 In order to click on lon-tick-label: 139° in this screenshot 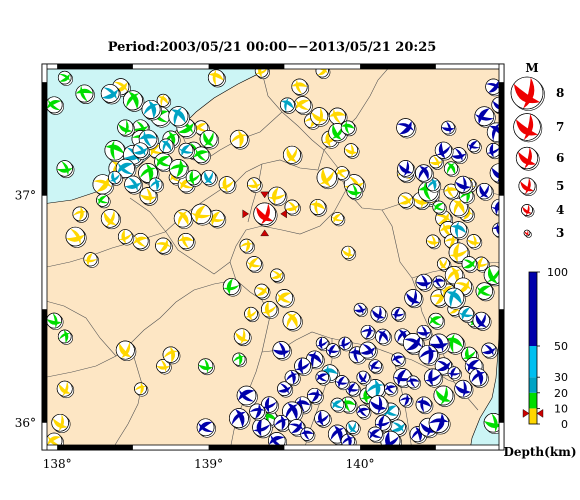, I will do `click(208, 464)`.